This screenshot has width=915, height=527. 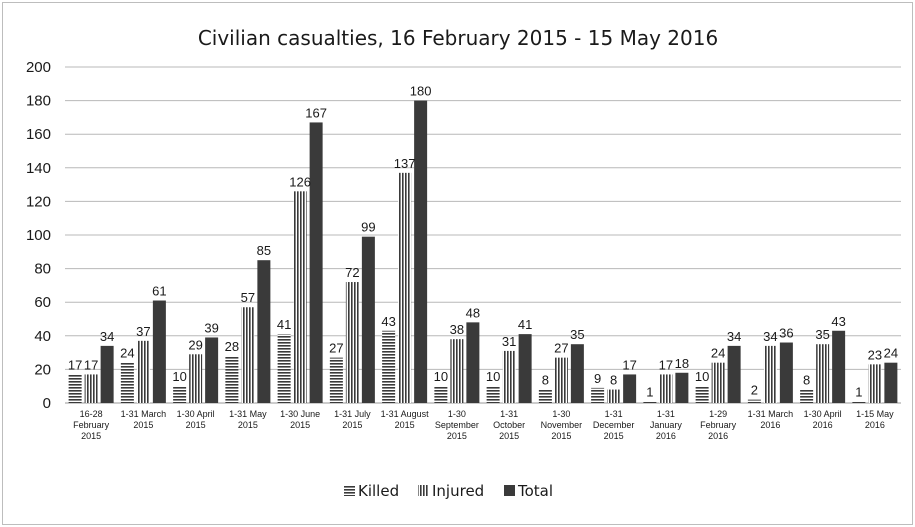 I want to click on x-tick-label: 1-30 November 2015, so click(x=562, y=425).